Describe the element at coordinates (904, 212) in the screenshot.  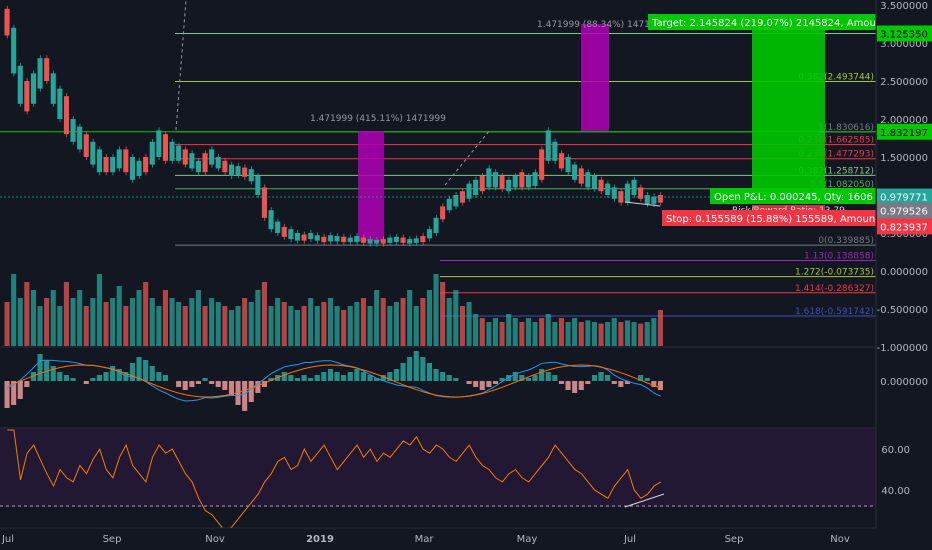
I see `price-tag-text: 0.979526` at that location.